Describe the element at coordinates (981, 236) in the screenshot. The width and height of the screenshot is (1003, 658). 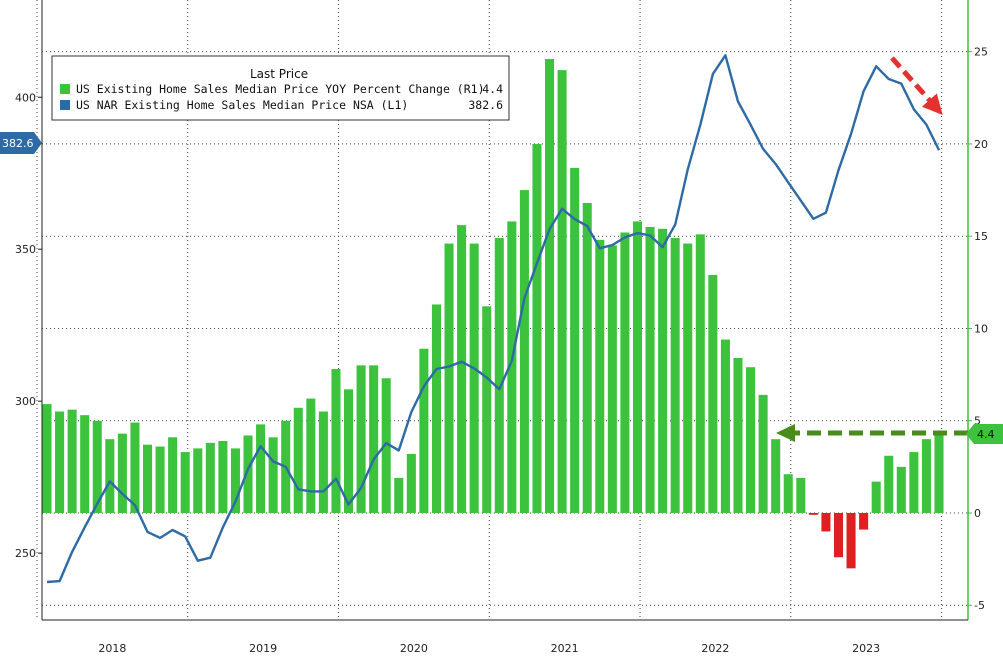
I see `right-tick-label: 15` at that location.